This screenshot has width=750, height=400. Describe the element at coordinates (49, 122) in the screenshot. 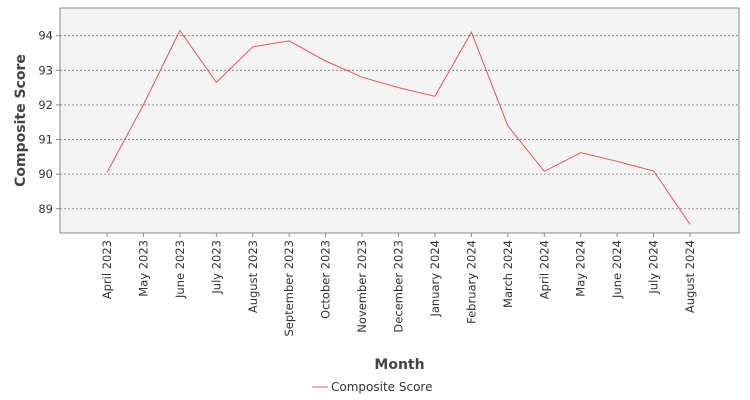

I see `y-axis-ticks: 89 90 91 92 93 94` at that location.